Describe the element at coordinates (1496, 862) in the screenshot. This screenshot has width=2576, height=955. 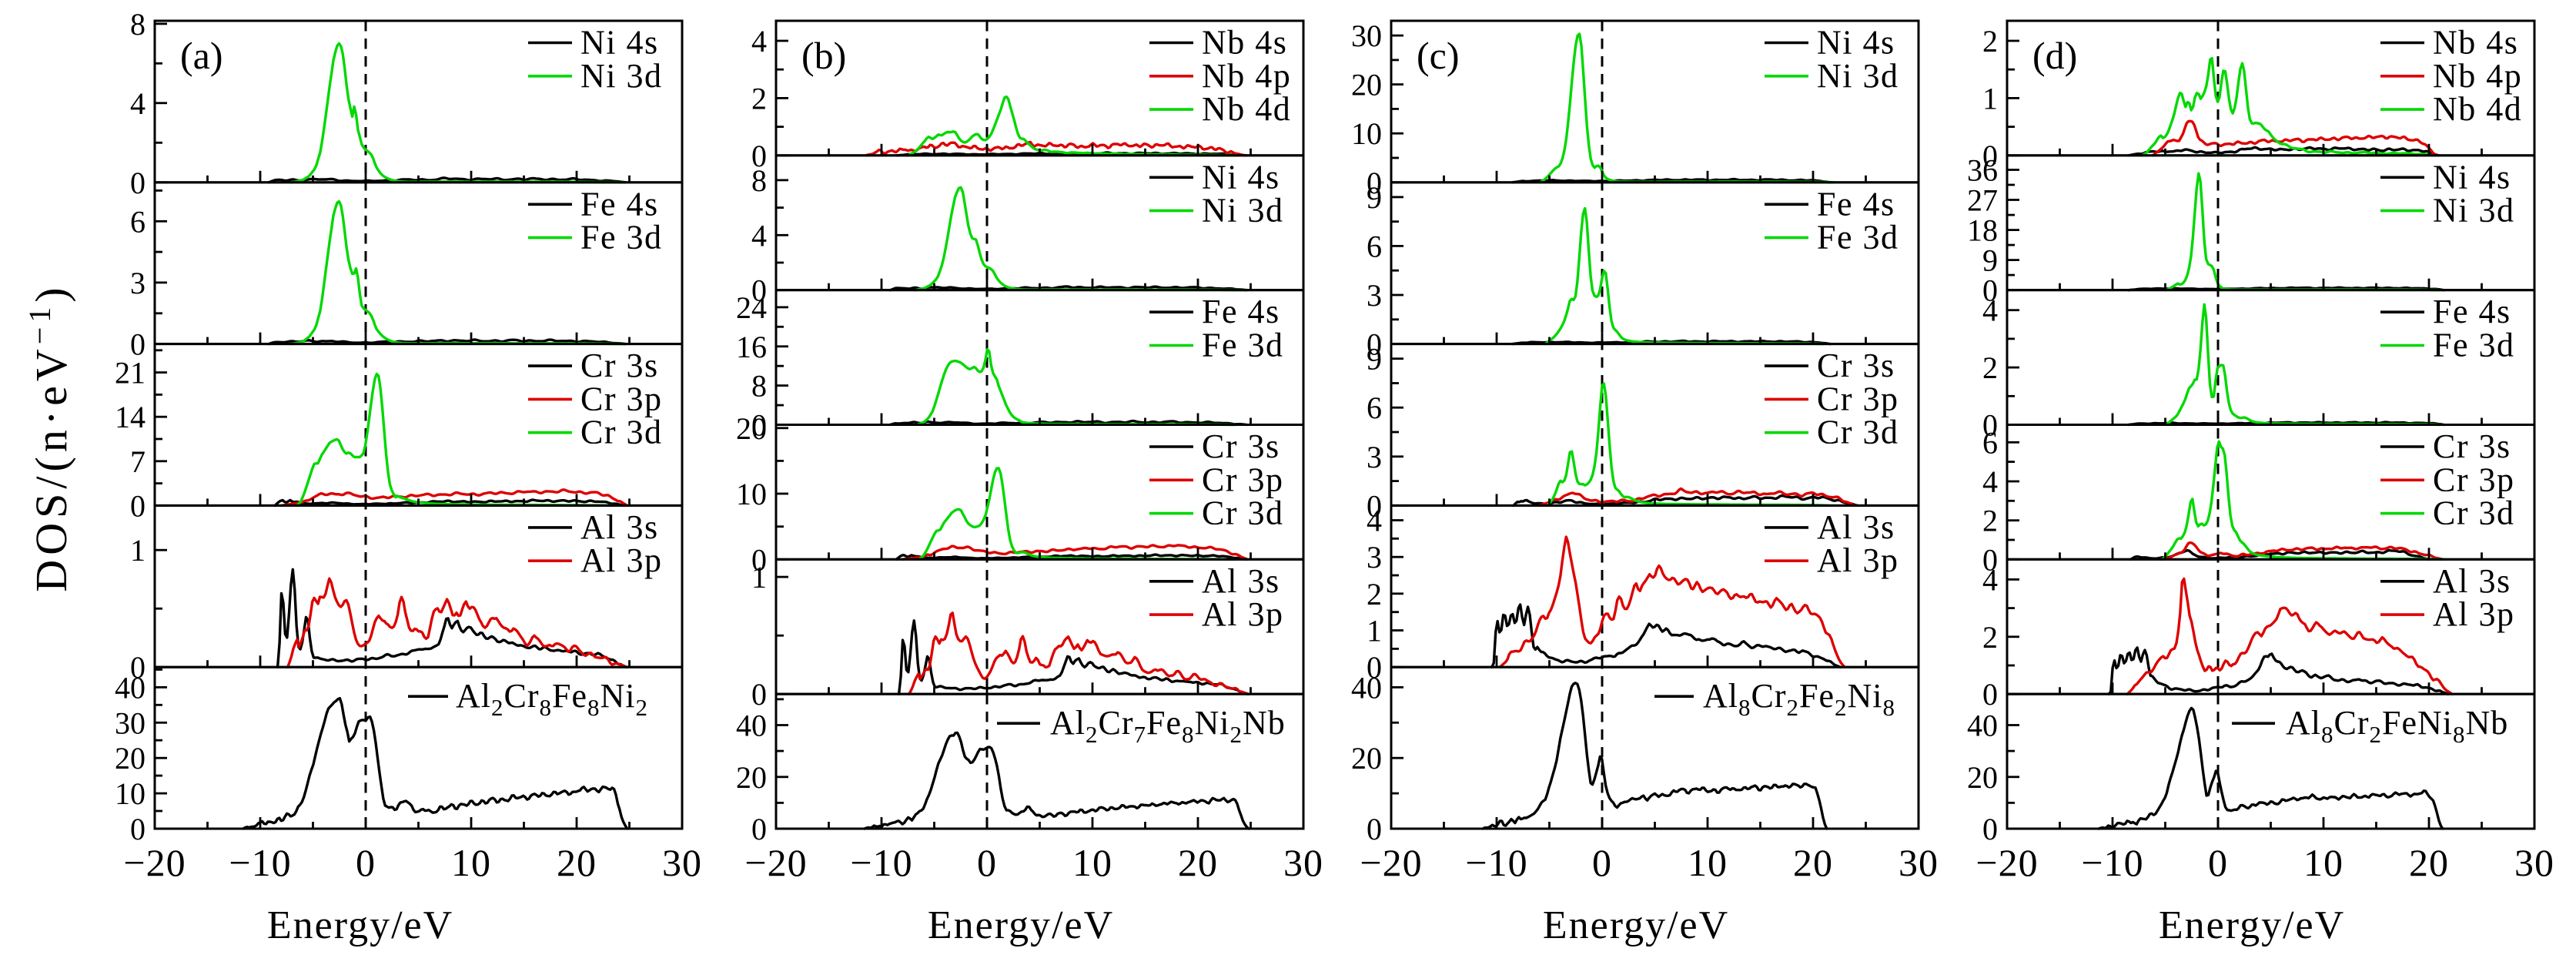
I see `svg-text: −10` at that location.